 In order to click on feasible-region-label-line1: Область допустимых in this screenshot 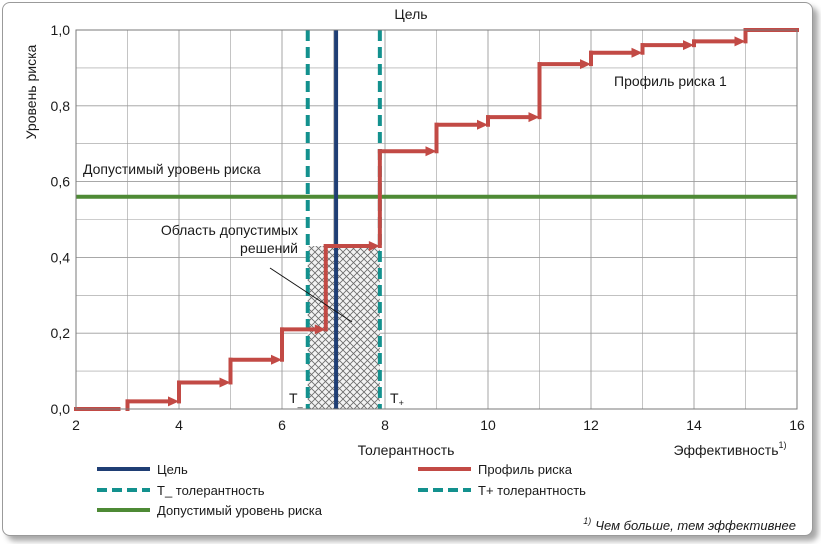, I will do `click(229, 230)`.